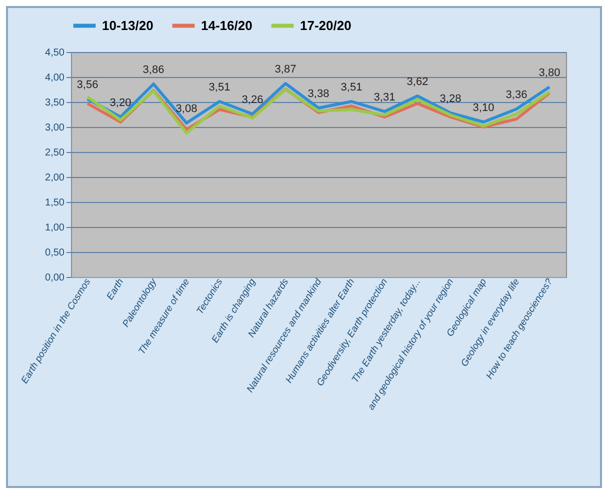 The height and width of the screenshot is (495, 610). I want to click on y-tick-label: 1,50, so click(55, 203).